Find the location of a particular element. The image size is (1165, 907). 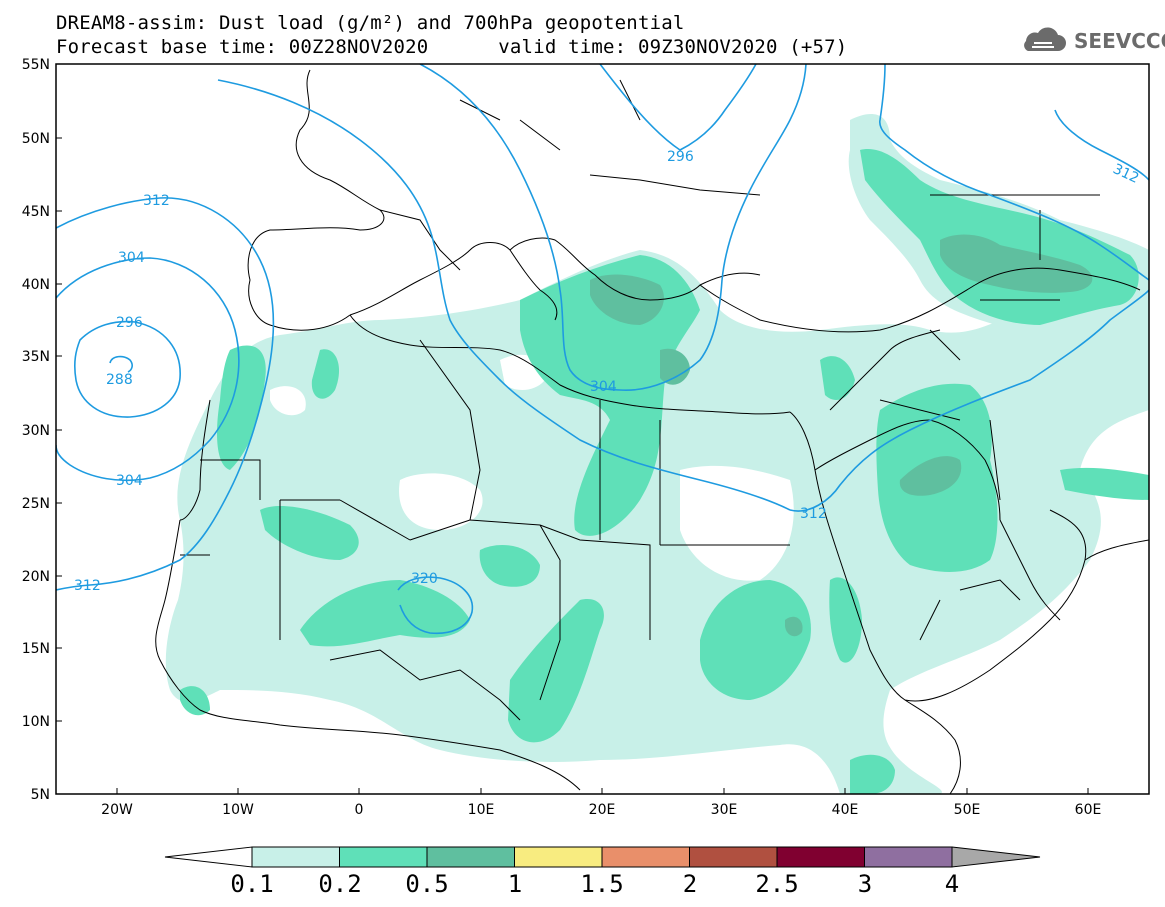

colorbar-label: 0.2 is located at coordinates (340, 884).